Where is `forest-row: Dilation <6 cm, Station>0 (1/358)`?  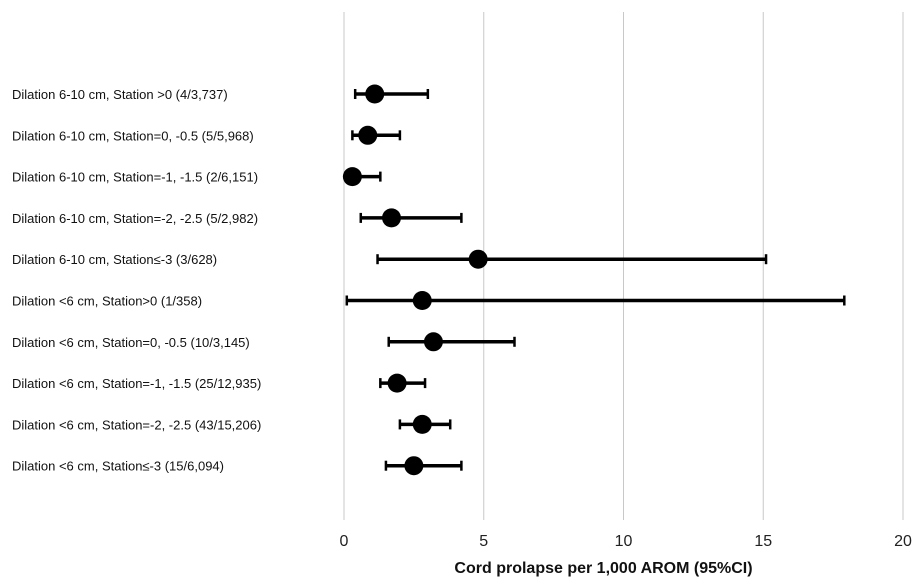
forest-row: Dilation <6 cm, Station>0 (1/358) is located at coordinates (429, 300).